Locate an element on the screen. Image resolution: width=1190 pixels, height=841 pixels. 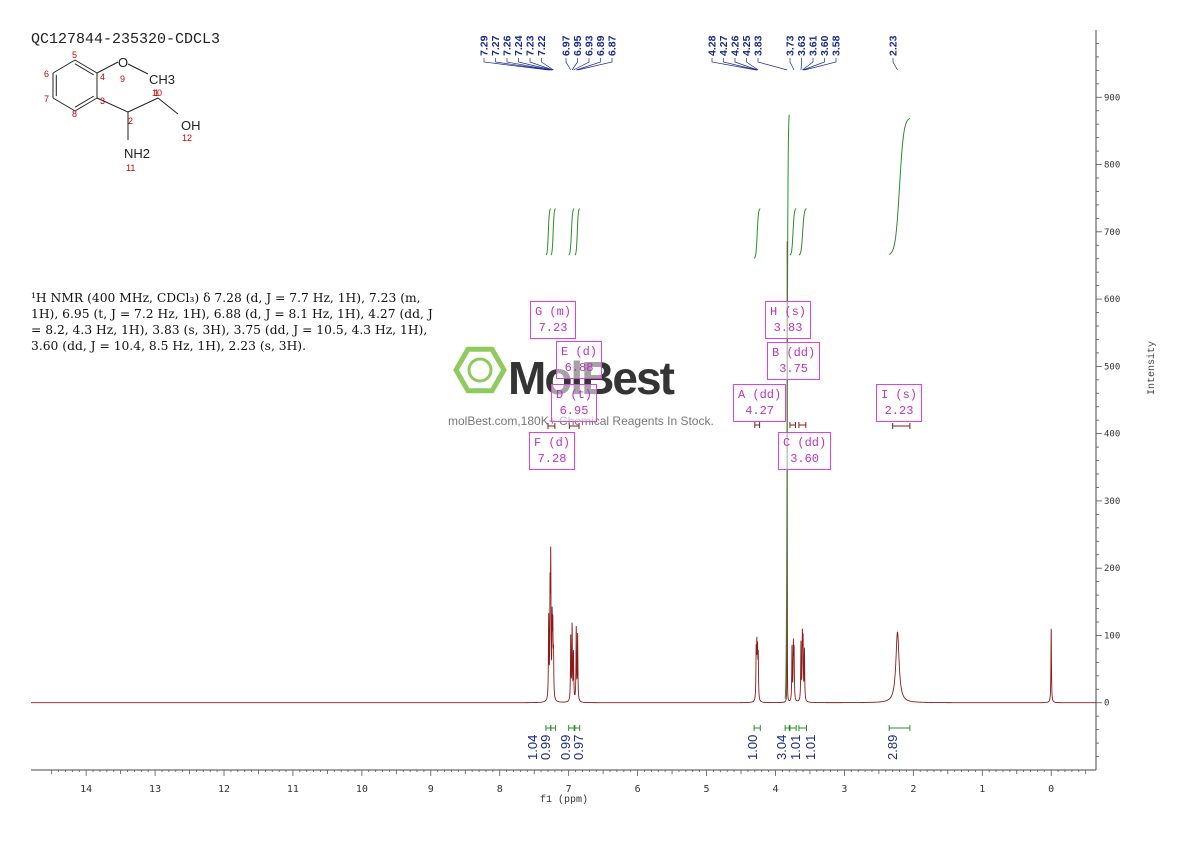
x-tick-label: 5 is located at coordinates (707, 789).